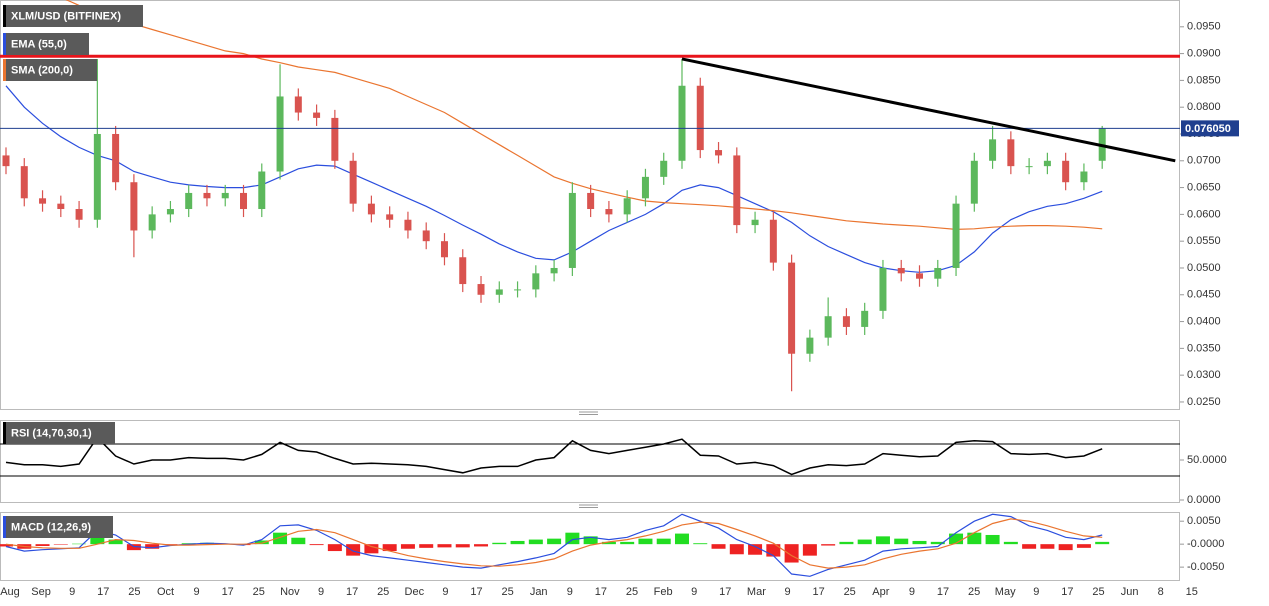  What do you see at coordinates (10, 592) in the screenshot?
I see `x-tick-label: Aug` at bounding box center [10, 592].